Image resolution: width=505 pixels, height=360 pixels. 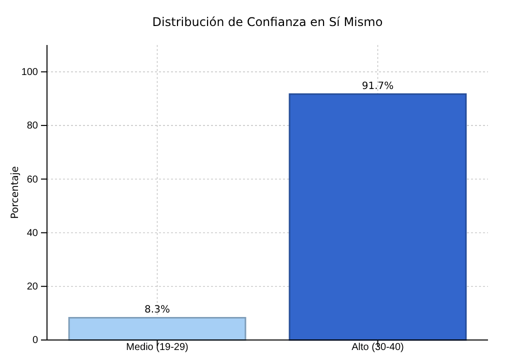 I want to click on y-tick-label: 20, so click(x=32, y=287).